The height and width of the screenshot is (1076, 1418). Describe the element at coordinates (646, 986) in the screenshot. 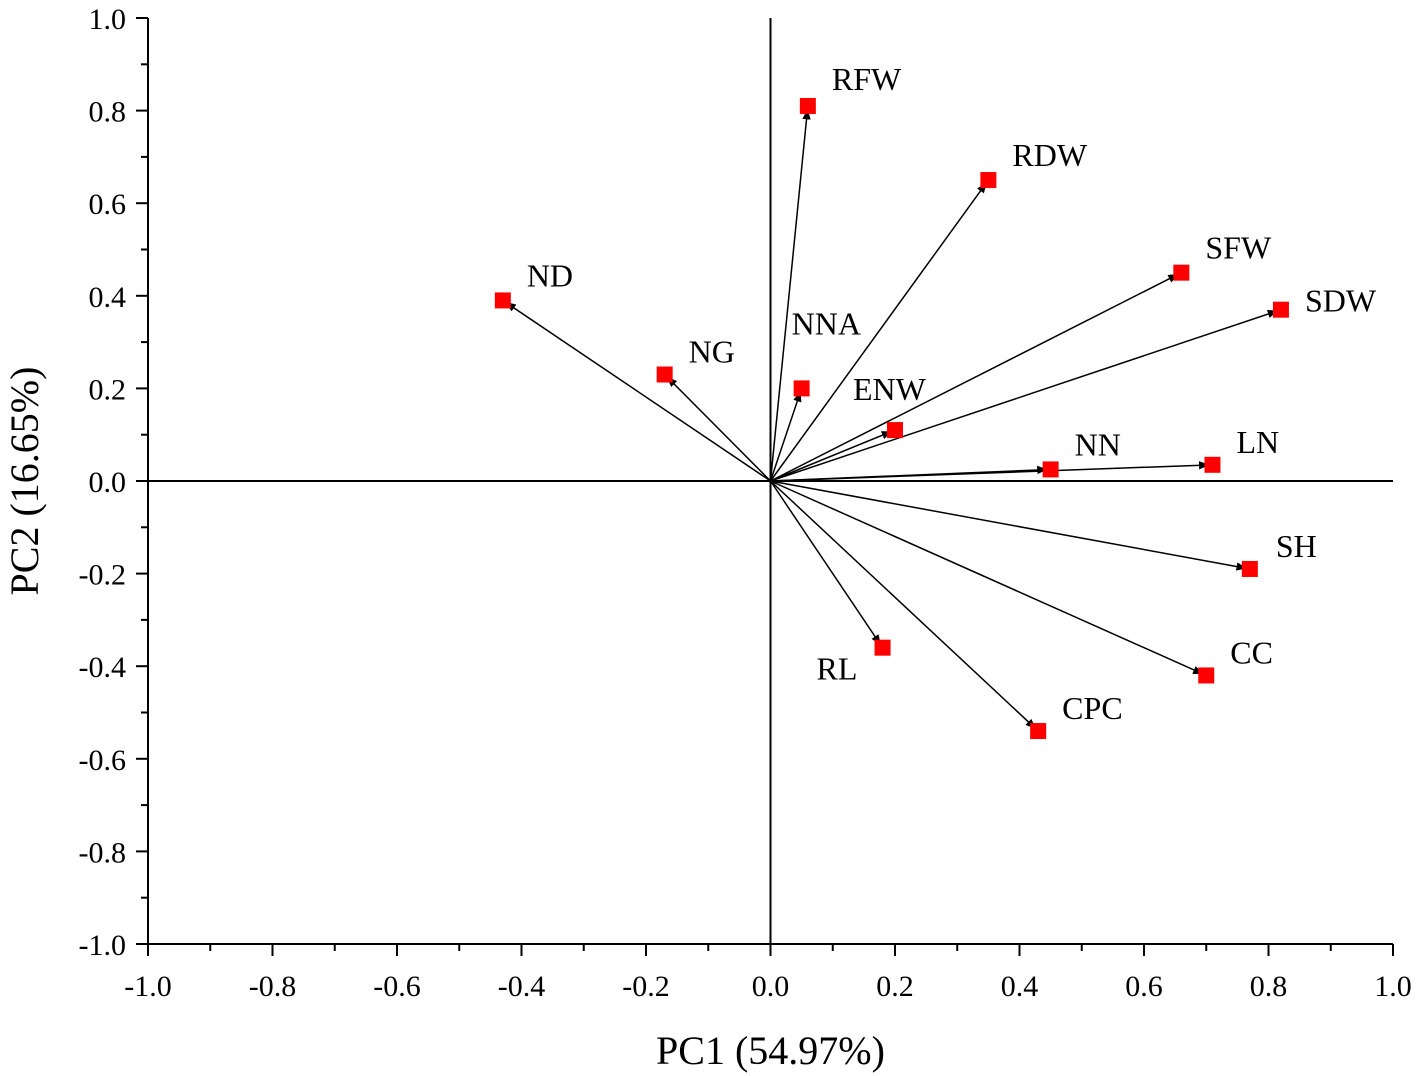

I see `x-tick-label: -0.2` at that location.